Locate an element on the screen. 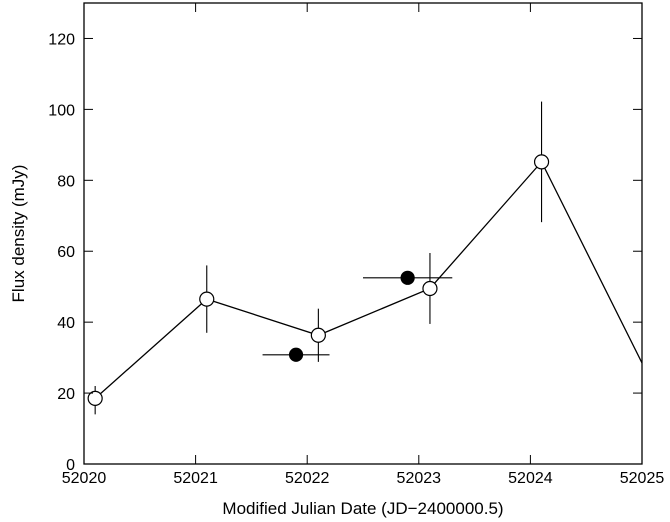 The image size is (670, 522). y-tick-label-4: 80 is located at coordinates (66, 181).